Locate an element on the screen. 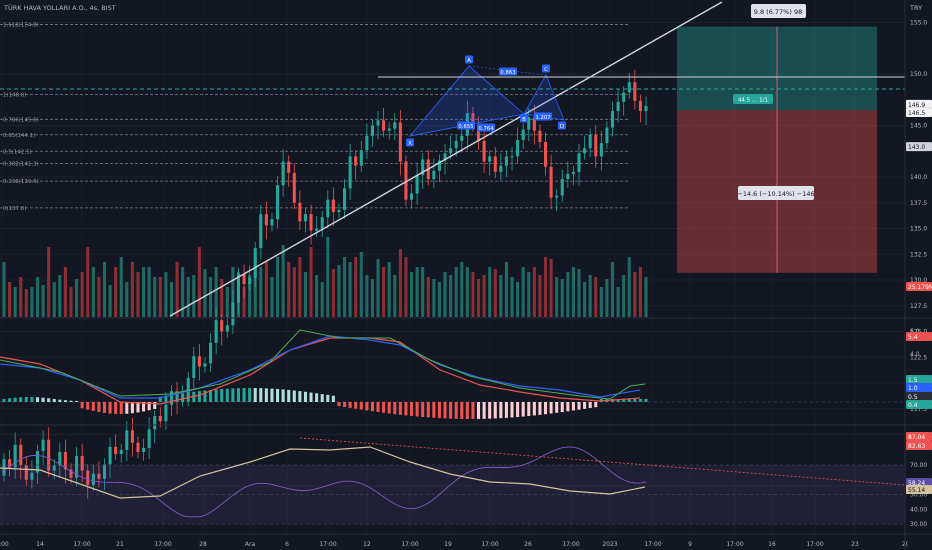  rsi-value-badge: 87.04 is located at coordinates (919, 436).